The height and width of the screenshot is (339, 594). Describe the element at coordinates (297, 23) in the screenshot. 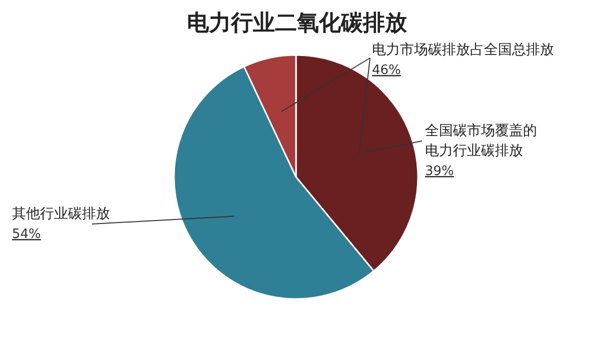

I see `chart-title: 电力行业二氧化碳排放` at that location.